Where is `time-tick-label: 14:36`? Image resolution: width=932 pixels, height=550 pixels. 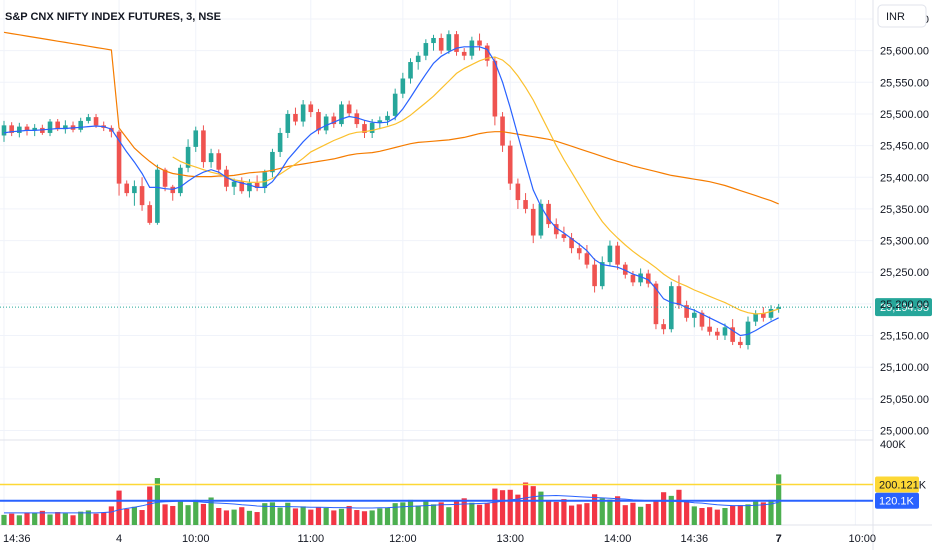 time-tick-label: 14:36 is located at coordinates (695, 539).